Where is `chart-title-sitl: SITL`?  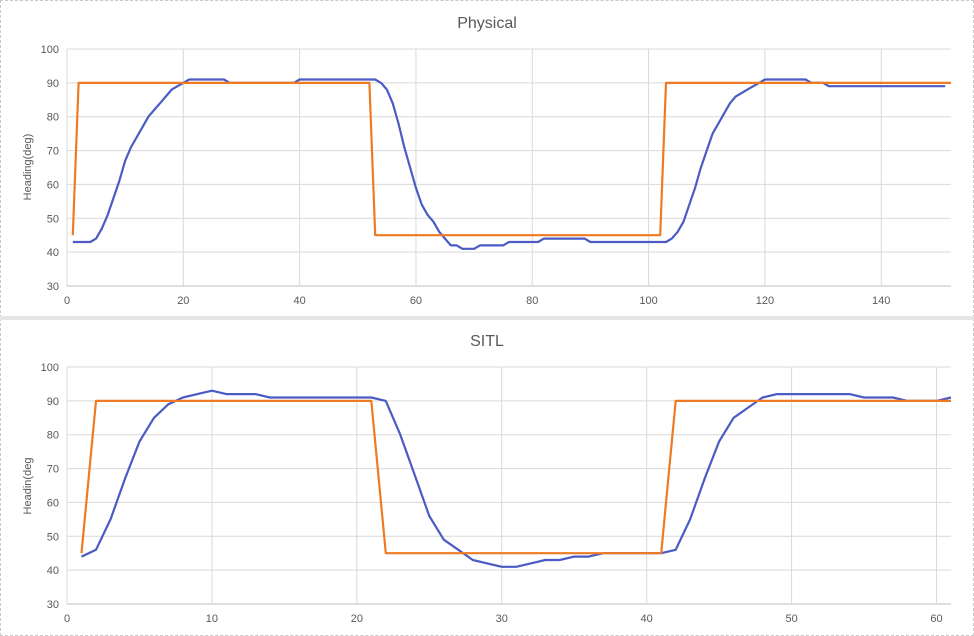 chart-title-sitl: SITL is located at coordinates (487, 341).